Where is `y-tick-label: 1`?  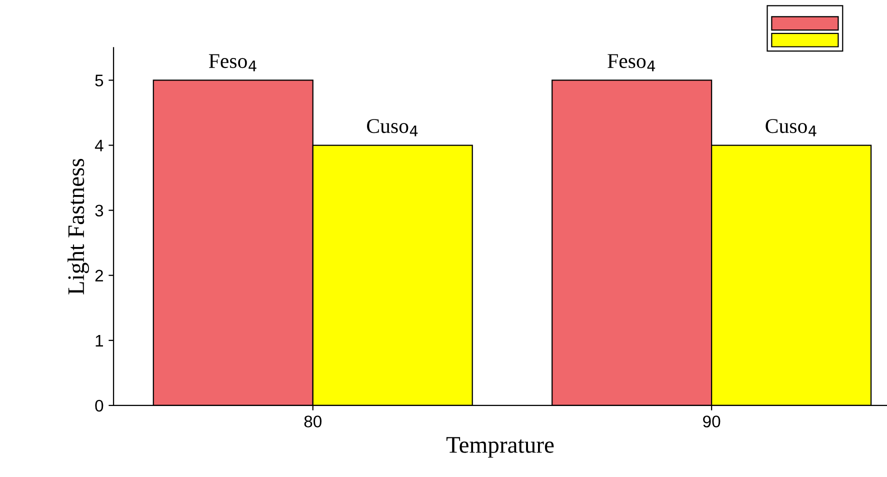
y-tick-label: 1 is located at coordinates (99, 340).